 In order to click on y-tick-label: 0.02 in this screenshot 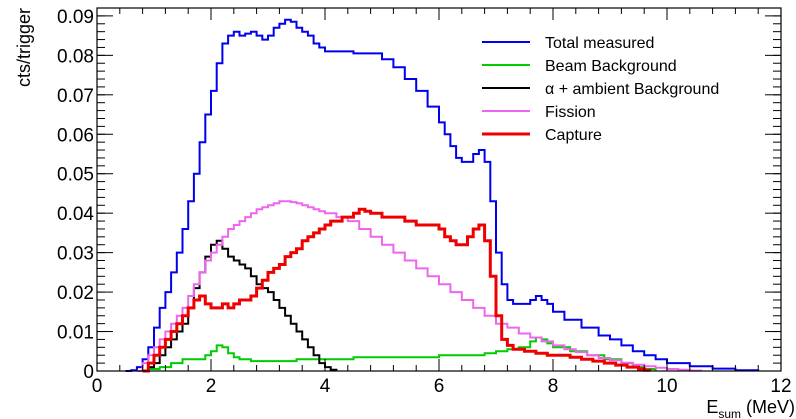, I will do `click(75, 293)`.